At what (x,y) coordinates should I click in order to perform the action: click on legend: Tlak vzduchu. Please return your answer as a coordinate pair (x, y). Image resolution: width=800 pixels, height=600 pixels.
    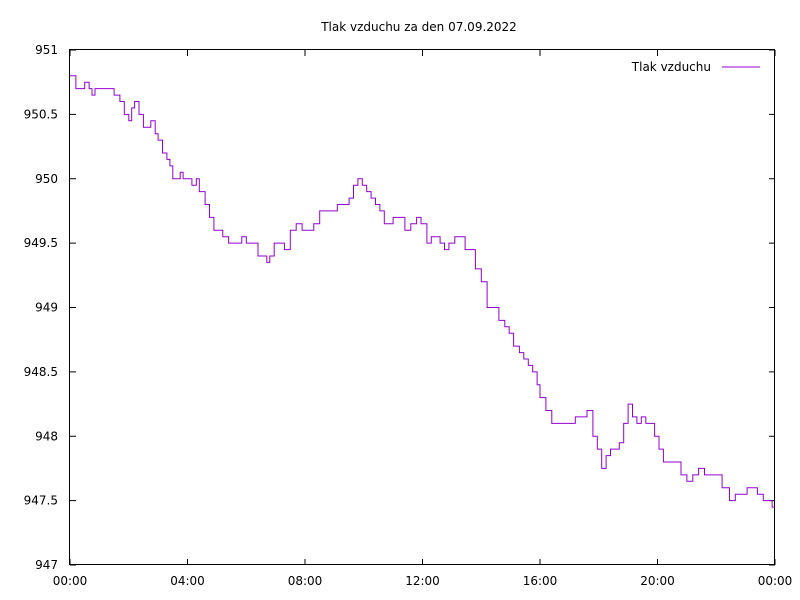
    Looking at the image, I should click on (695, 67).